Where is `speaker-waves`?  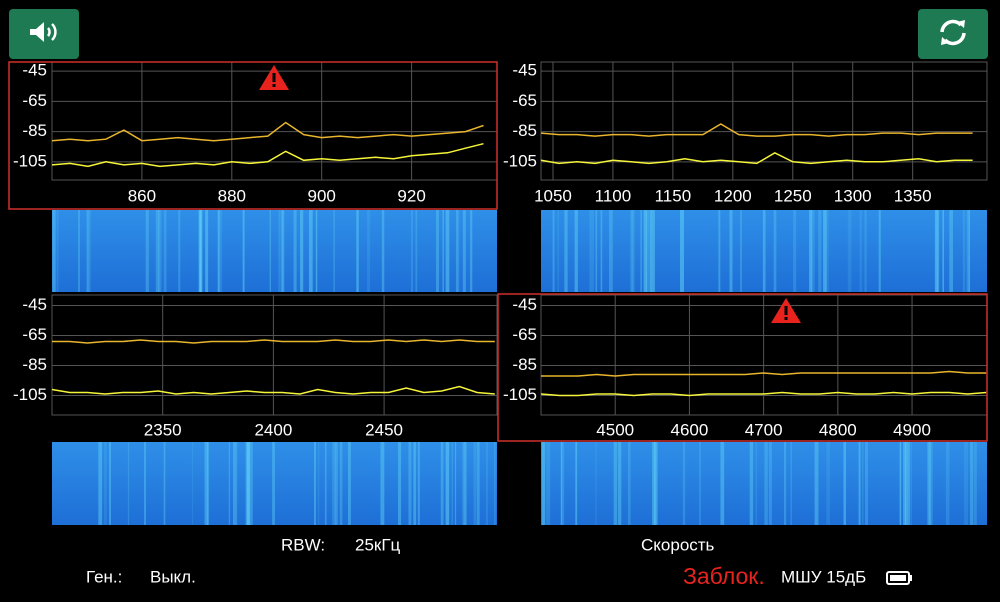 speaker-waves is located at coordinates (51, 32).